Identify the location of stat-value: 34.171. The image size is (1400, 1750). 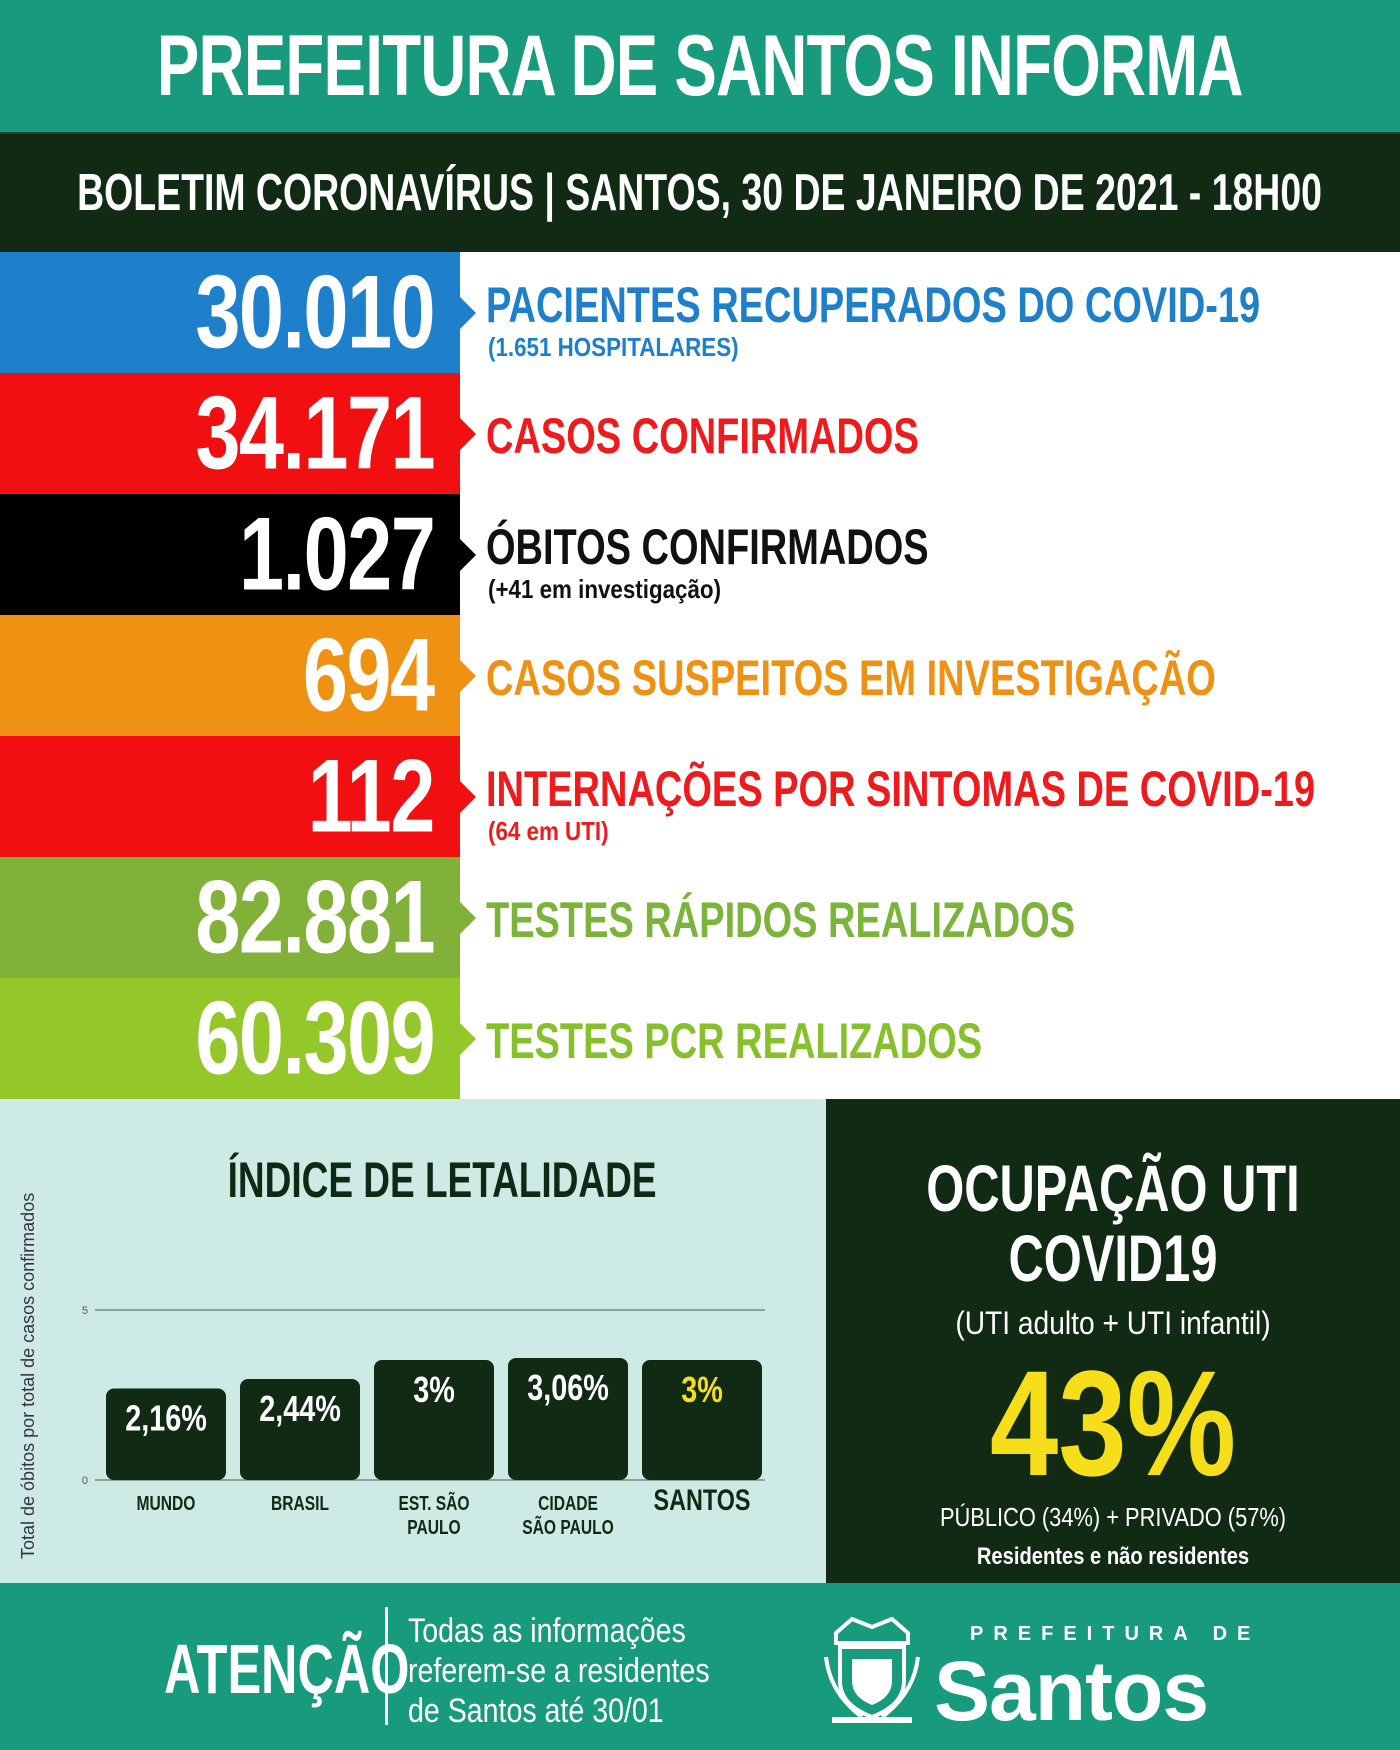
(315, 433).